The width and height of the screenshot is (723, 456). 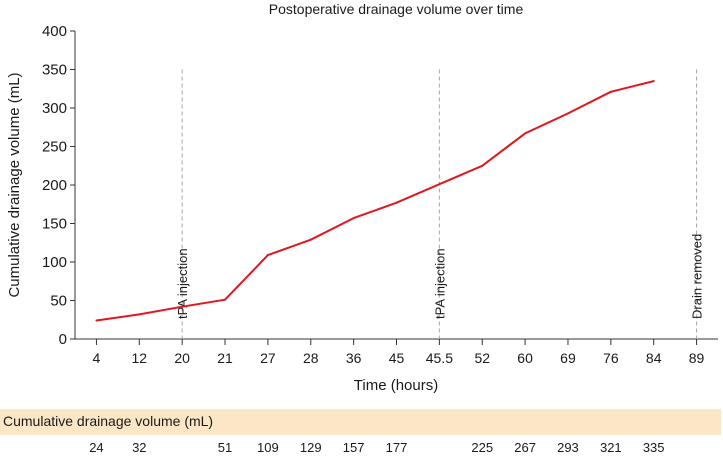 What do you see at coordinates (311, 358) in the screenshot?
I see `x-tick-label: 28` at bounding box center [311, 358].